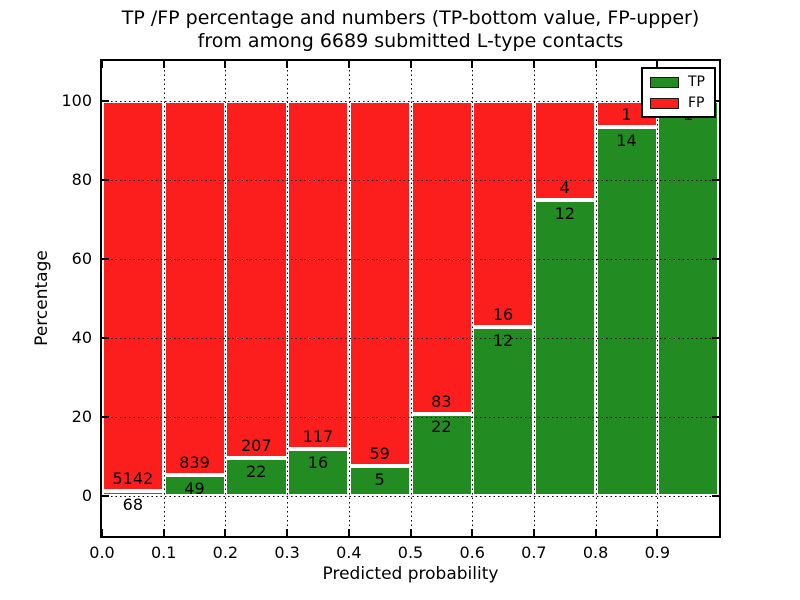 Image resolution: width=800 pixels, height=600 pixels. Describe the element at coordinates (318, 436) in the screenshot. I see `fp-count-label: 117` at that location.